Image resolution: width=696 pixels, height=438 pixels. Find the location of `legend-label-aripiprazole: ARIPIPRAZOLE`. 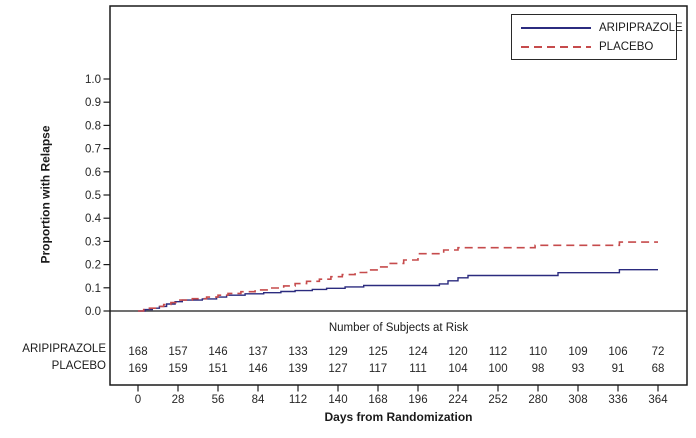

legend-label-aripiprazole: ARIPIPRAZOLE is located at coordinates (641, 27).